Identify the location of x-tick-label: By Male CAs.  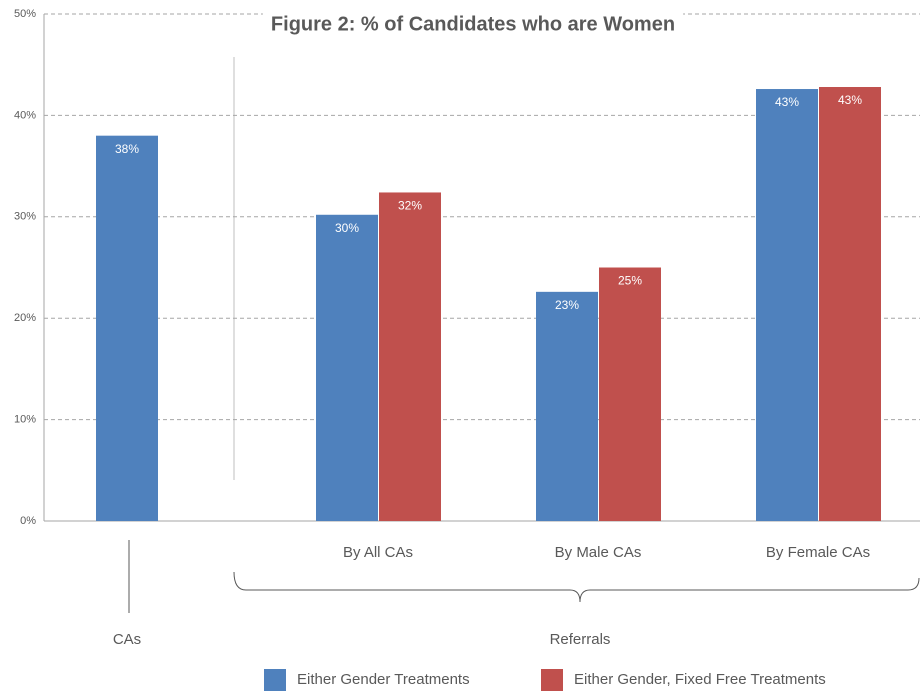
(598, 552).